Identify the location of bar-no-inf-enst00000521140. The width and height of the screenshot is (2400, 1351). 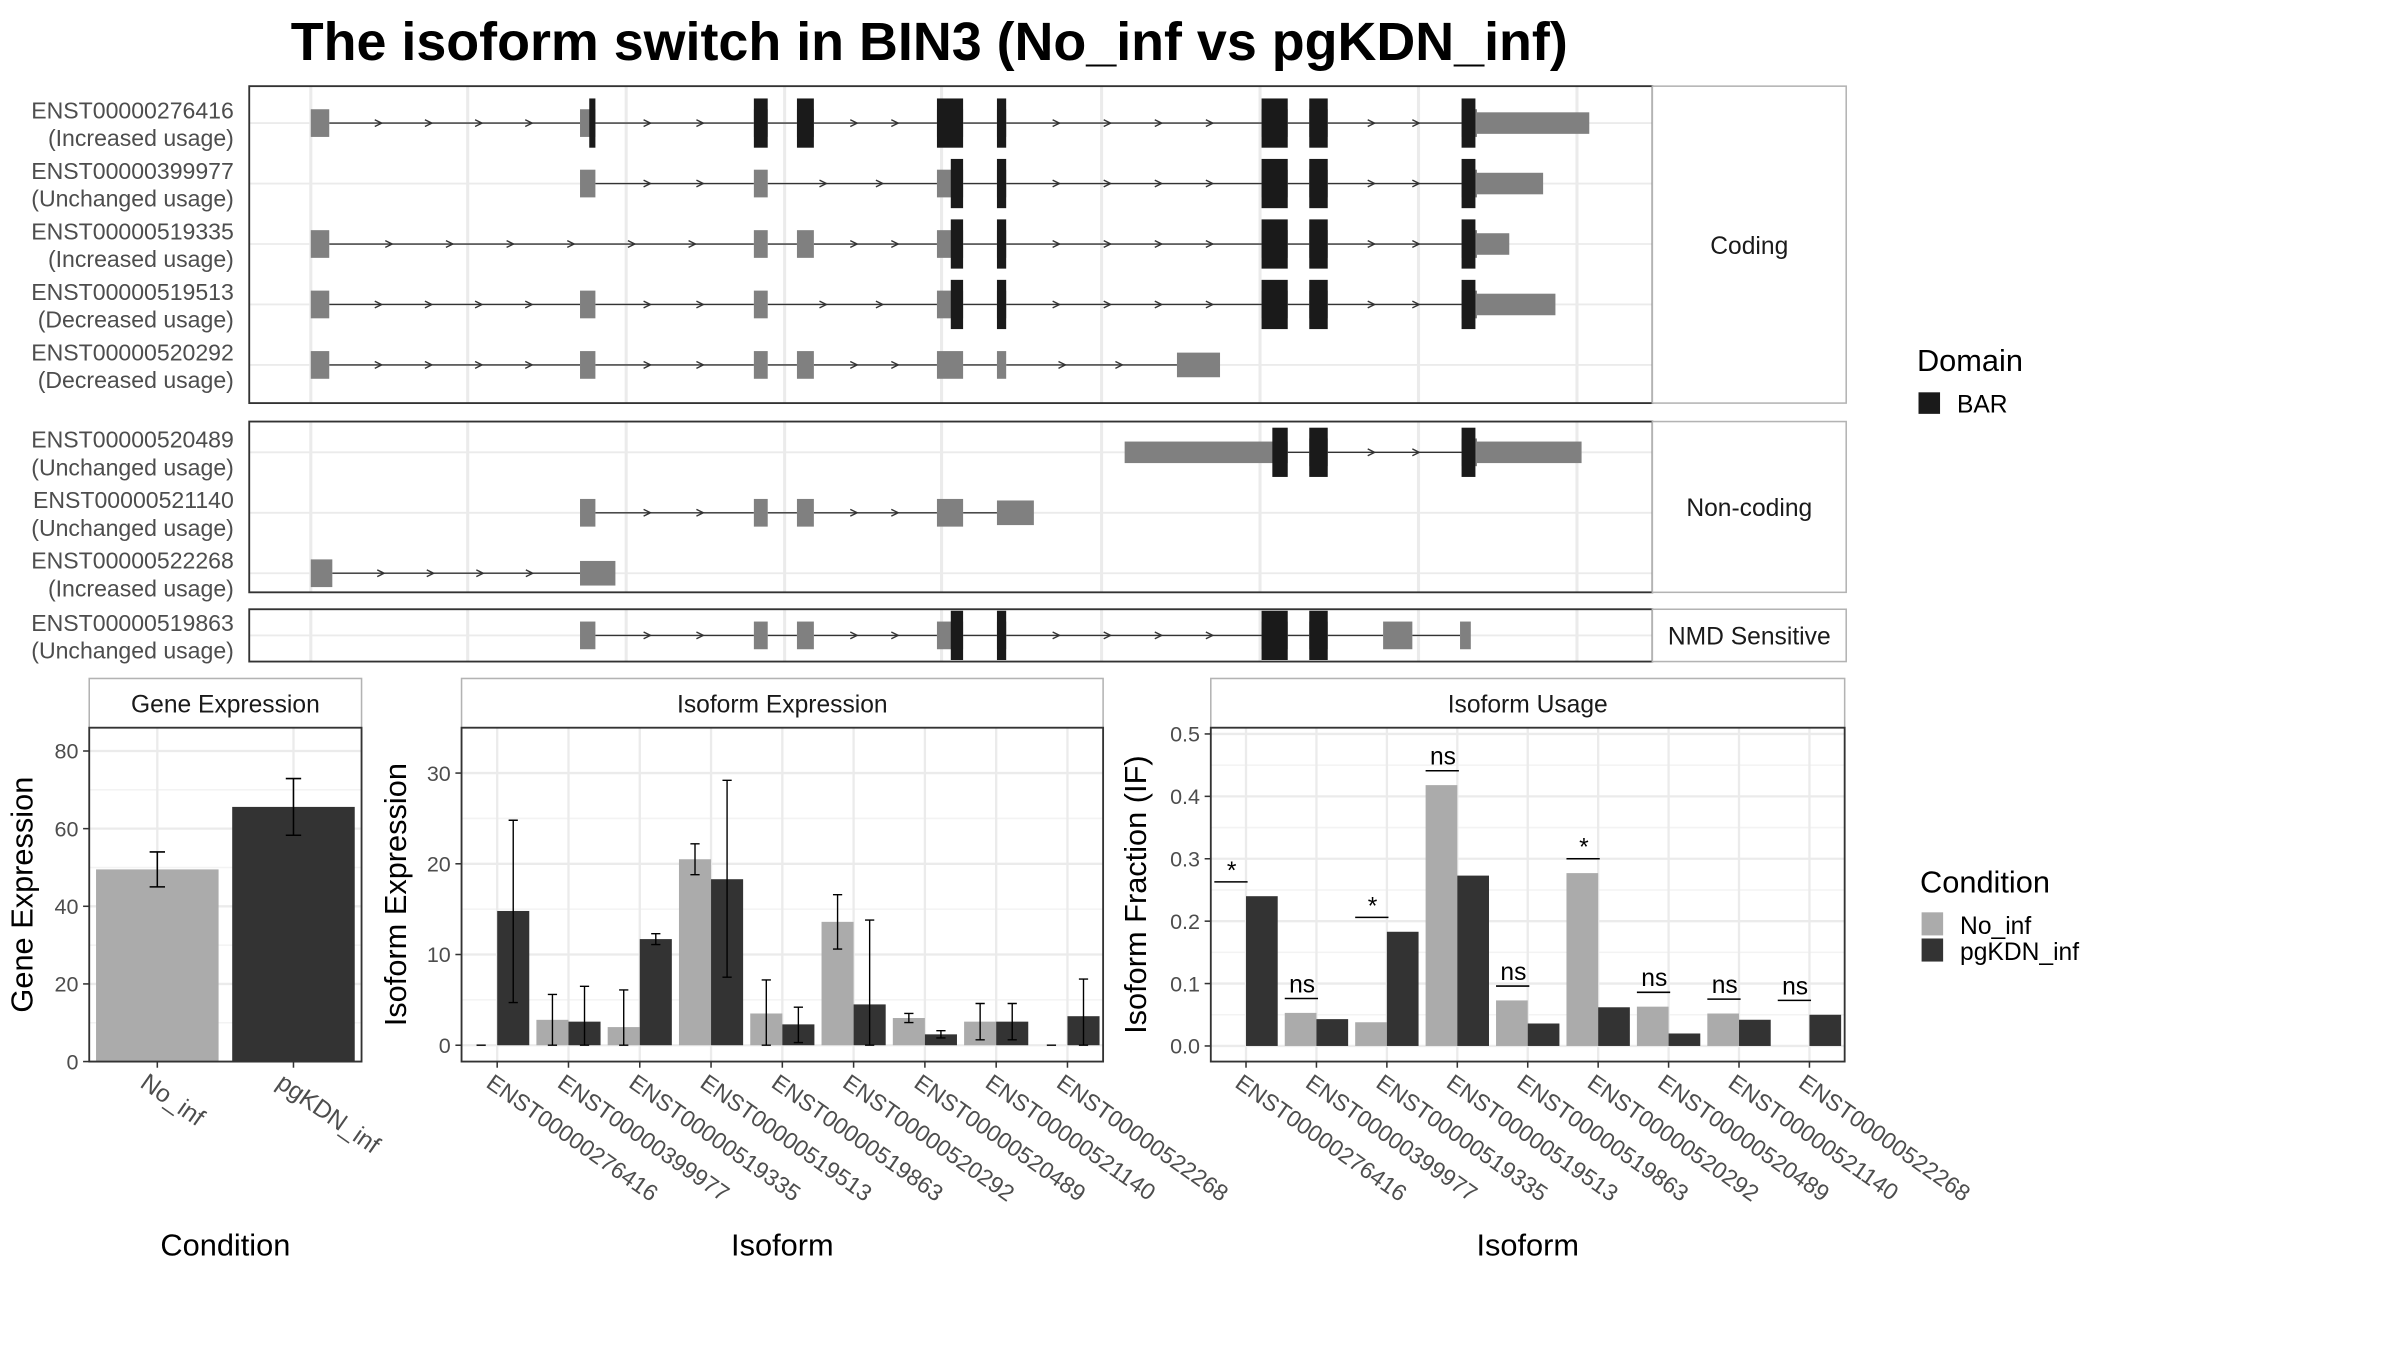
(1723, 1029).